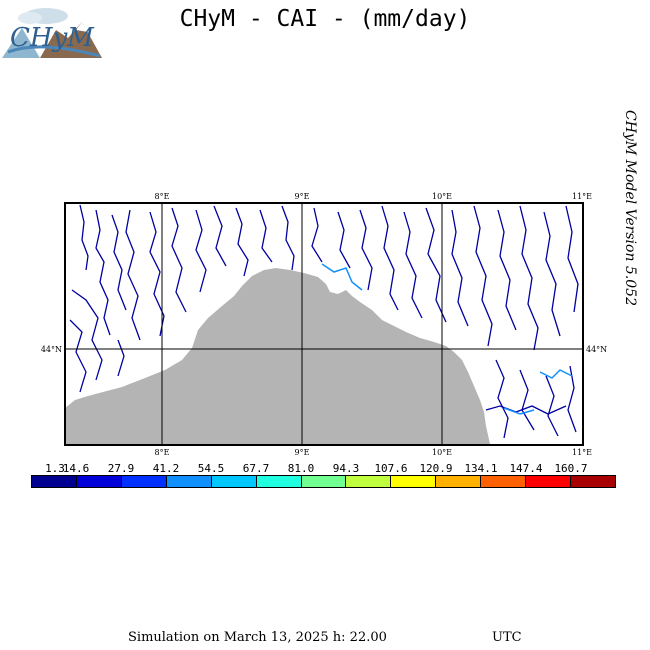 Image resolution: width=650 pixels, height=650 pixels. Describe the element at coordinates (507, 637) in the screenshot. I see `timezone-label: UTC` at that location.